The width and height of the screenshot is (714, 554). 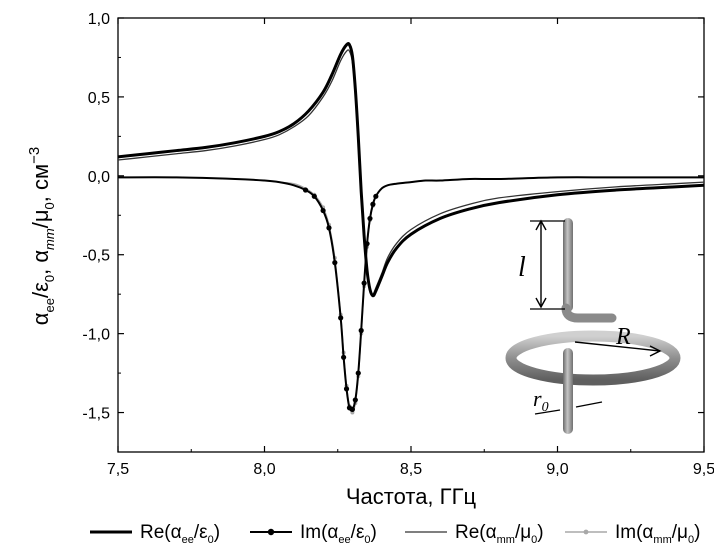 I want to click on legend-item-1: Re(αee/ε0), so click(x=155, y=534).